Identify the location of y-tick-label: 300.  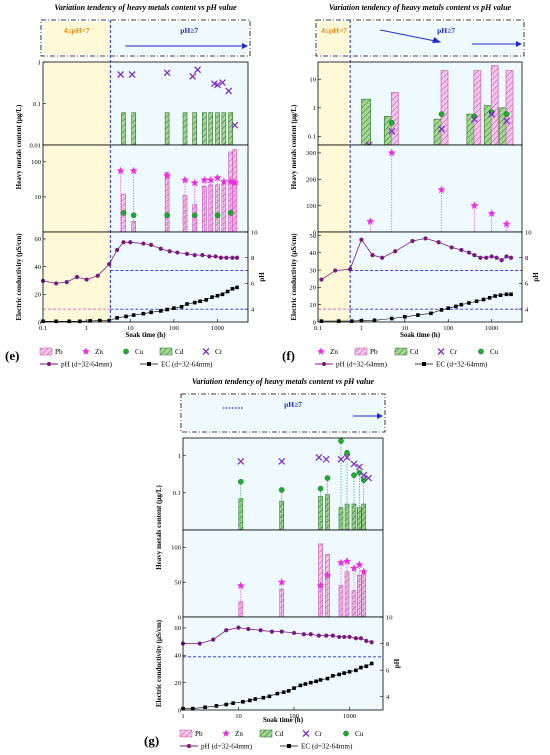
(311, 153).